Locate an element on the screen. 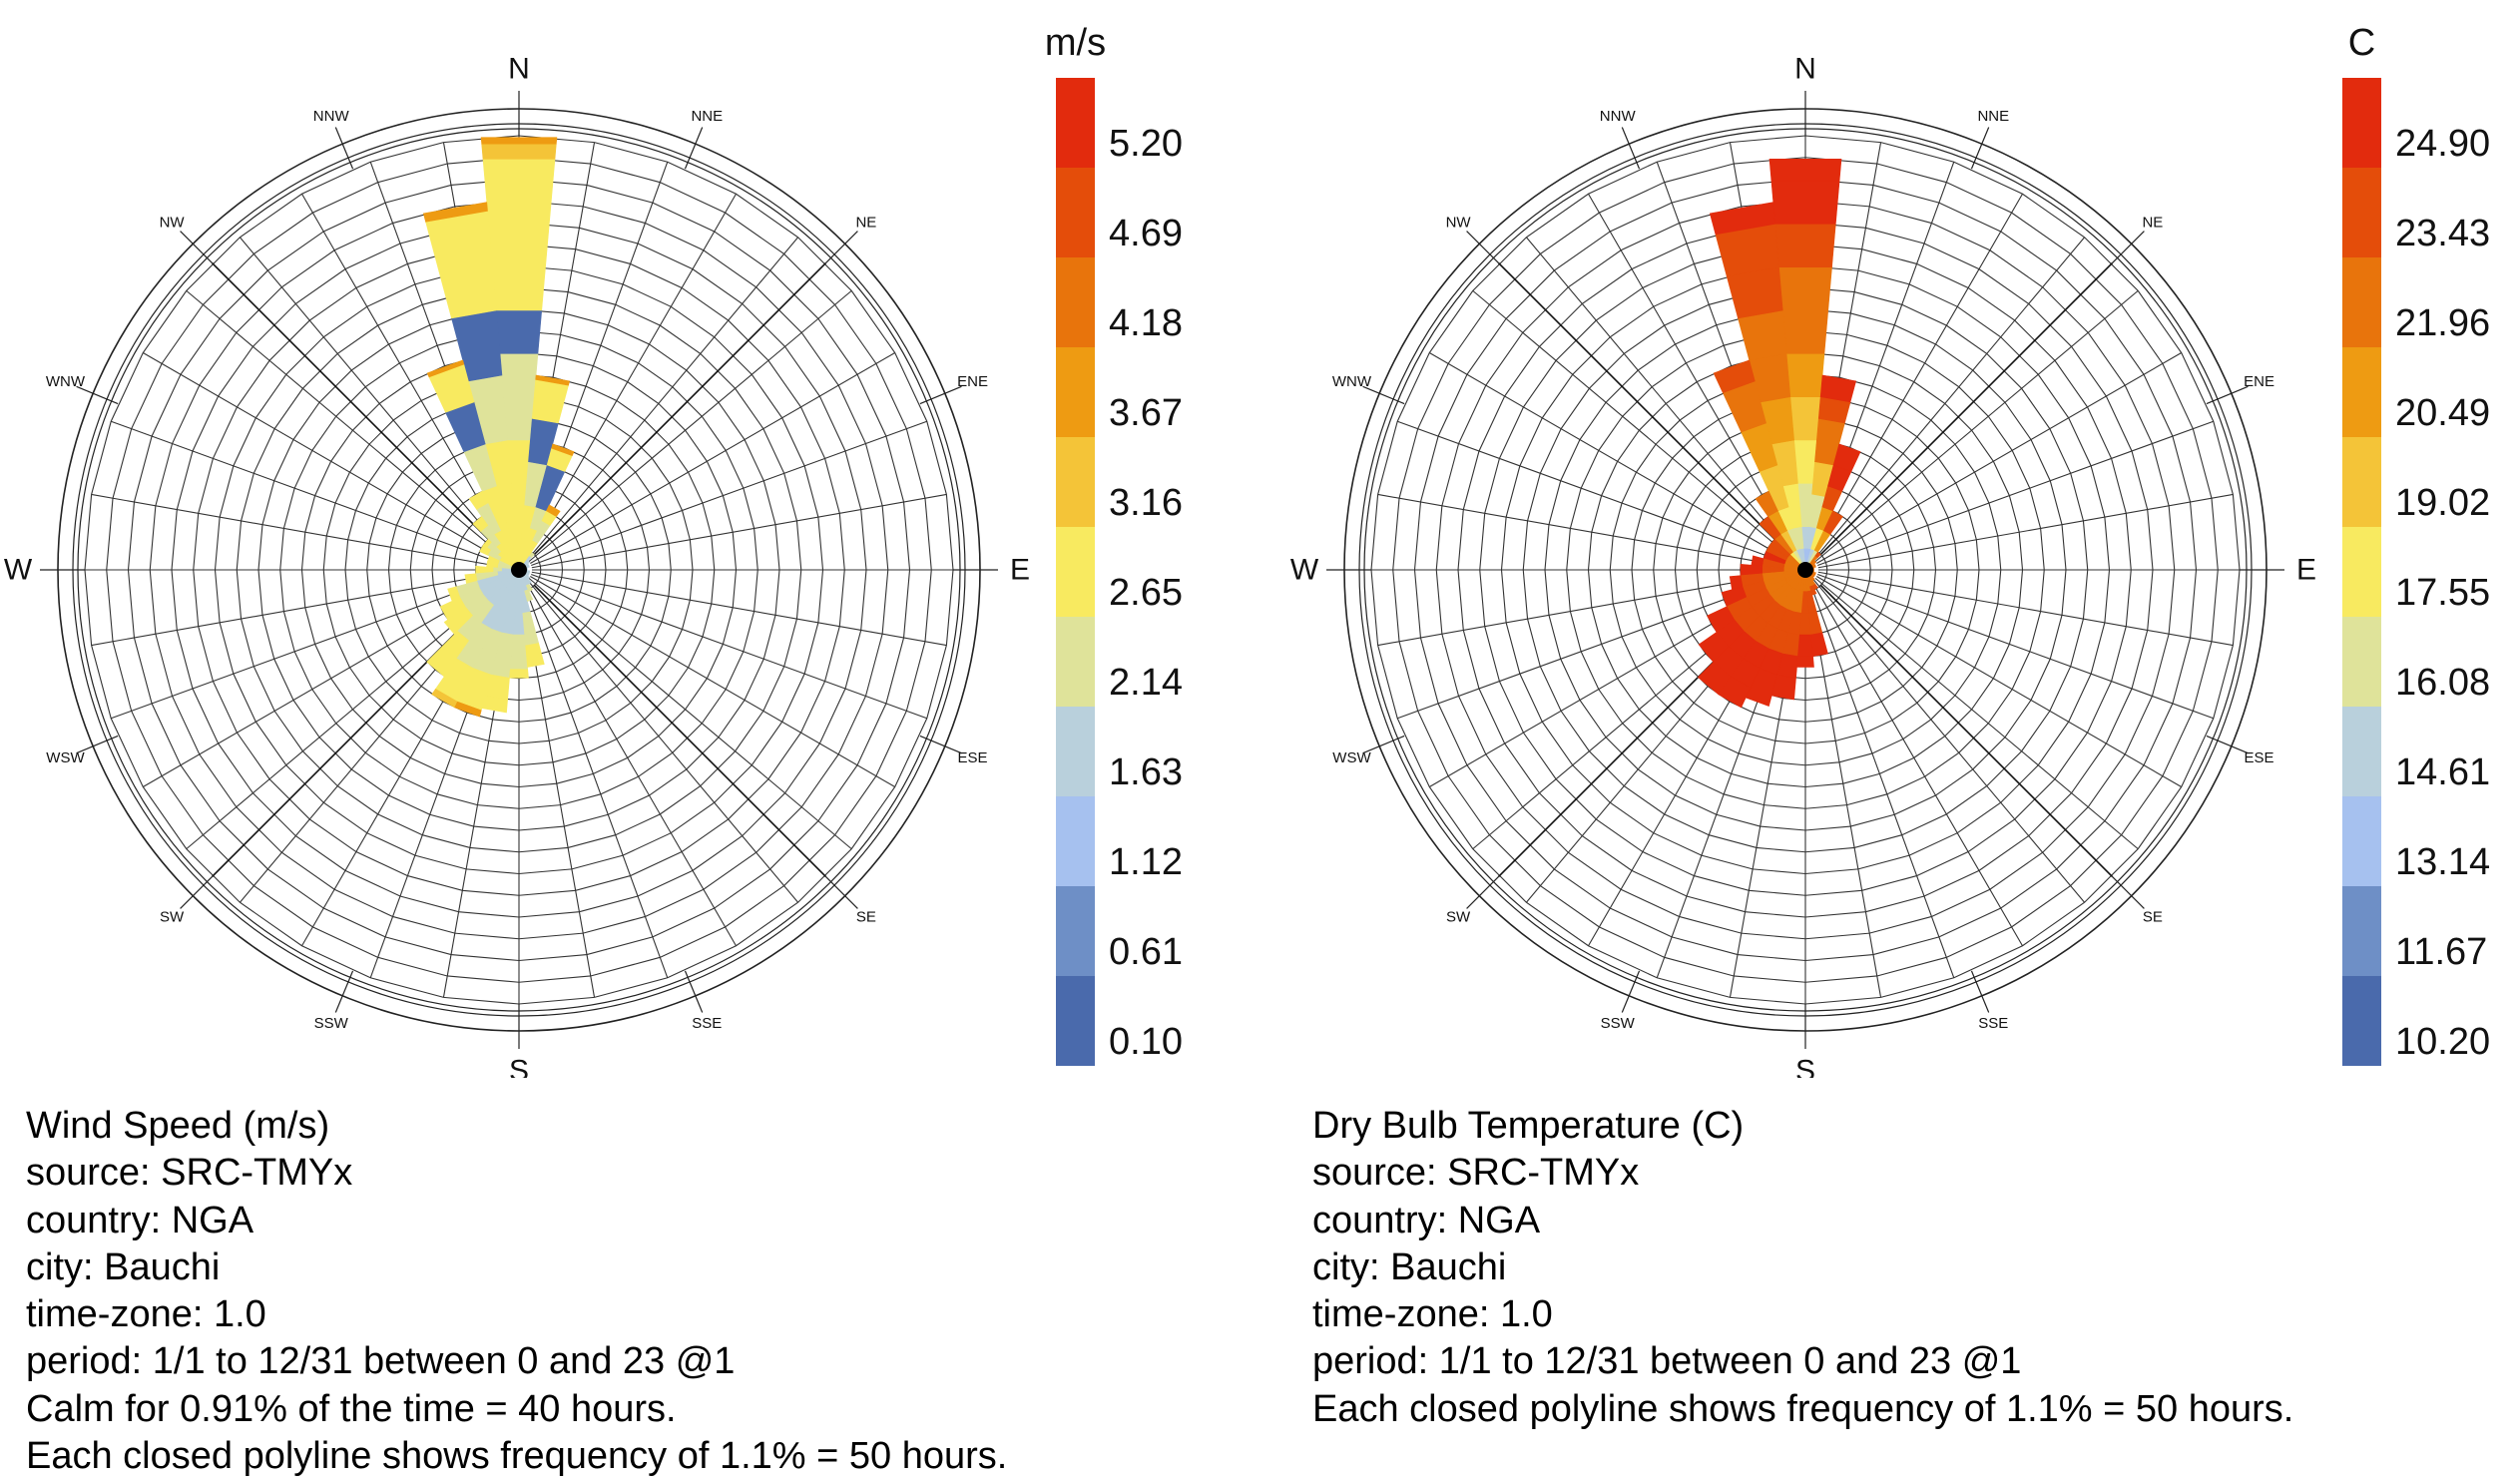 The height and width of the screenshot is (1483, 2520). legend-label: 10.20 is located at coordinates (2442, 1042).